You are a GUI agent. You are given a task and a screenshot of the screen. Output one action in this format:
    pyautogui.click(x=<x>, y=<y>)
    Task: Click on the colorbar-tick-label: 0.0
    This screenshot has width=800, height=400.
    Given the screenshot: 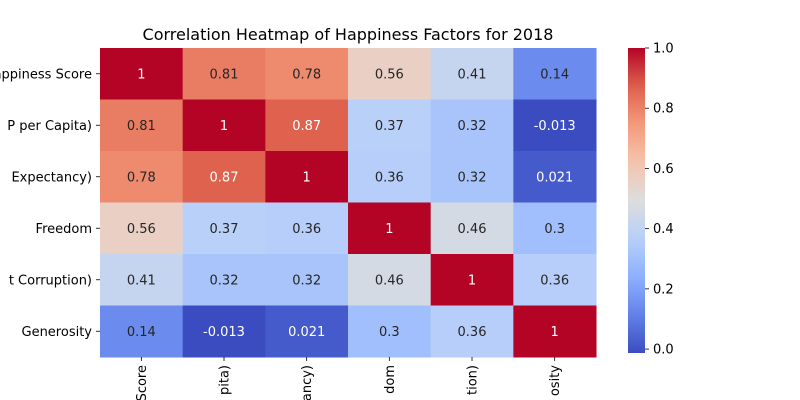 What is the action you would take?
    pyautogui.click(x=663, y=350)
    